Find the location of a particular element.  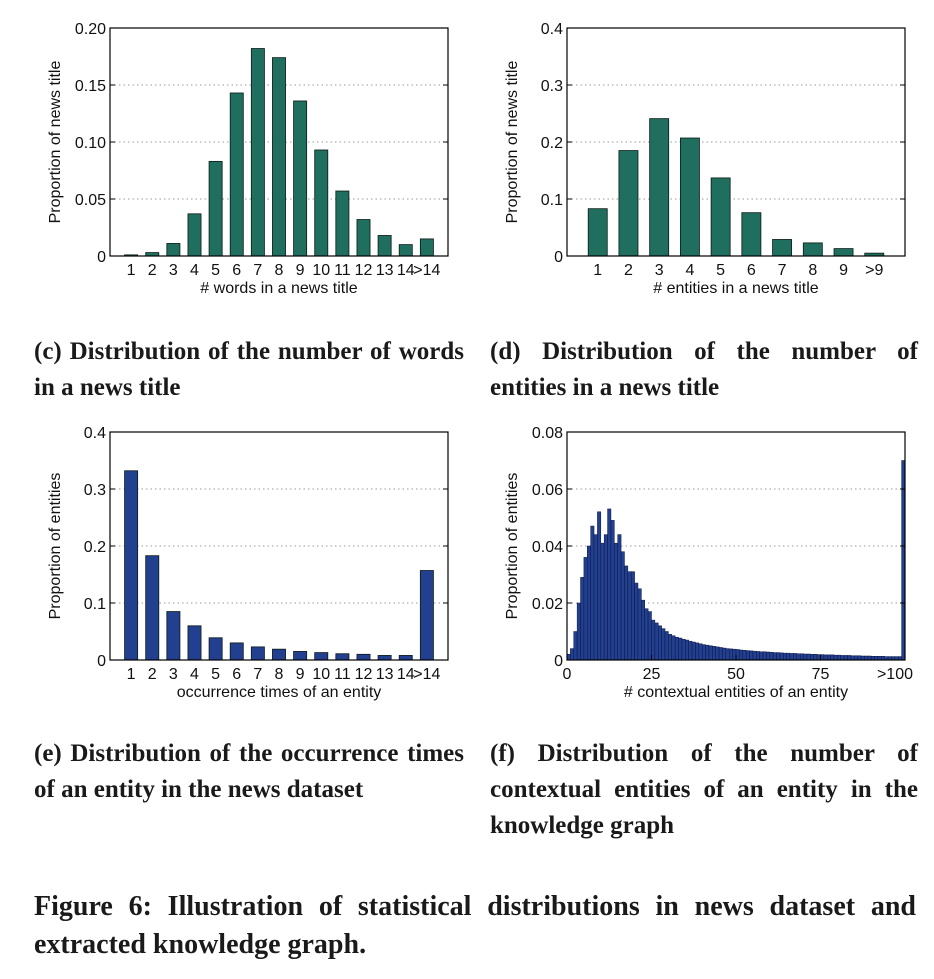

y-axis-label: Proportion of news title is located at coordinates (55, 142).